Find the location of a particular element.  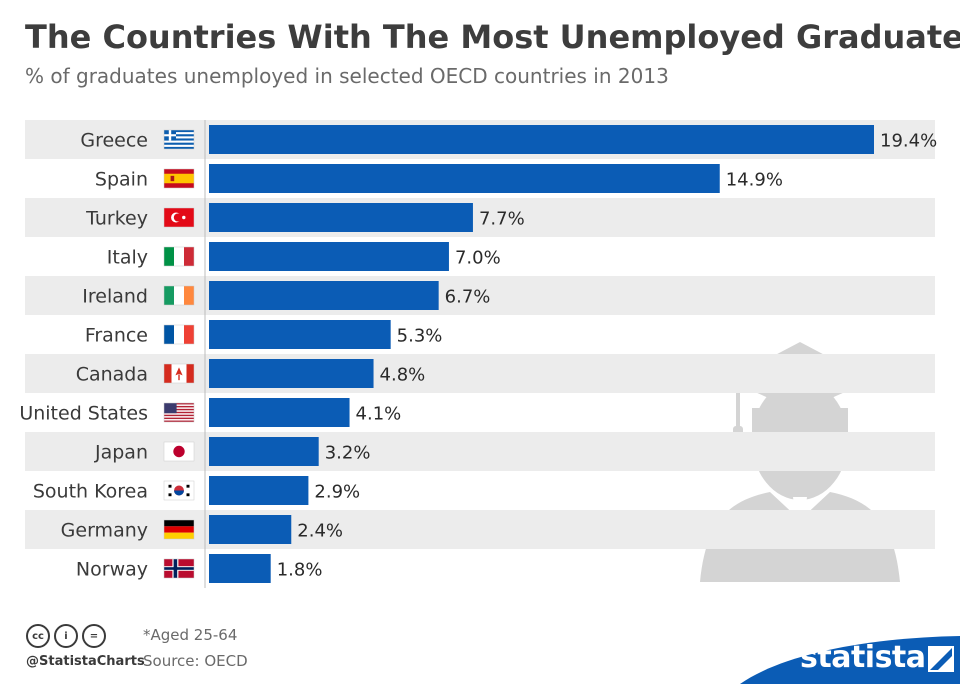

south-korea-flag-icon is located at coordinates (179, 490).